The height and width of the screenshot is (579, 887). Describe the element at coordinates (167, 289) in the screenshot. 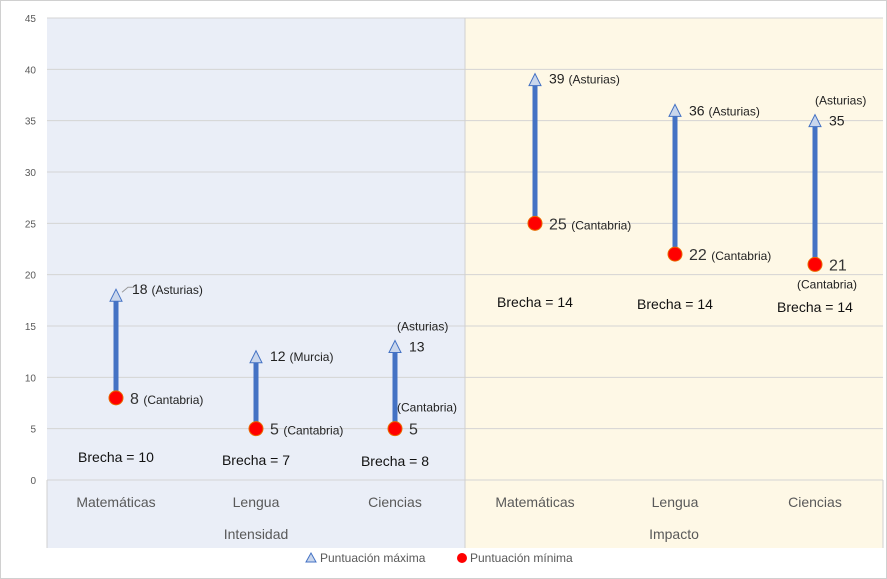

I see `max-value-label: 18 (Asturias)` at that location.